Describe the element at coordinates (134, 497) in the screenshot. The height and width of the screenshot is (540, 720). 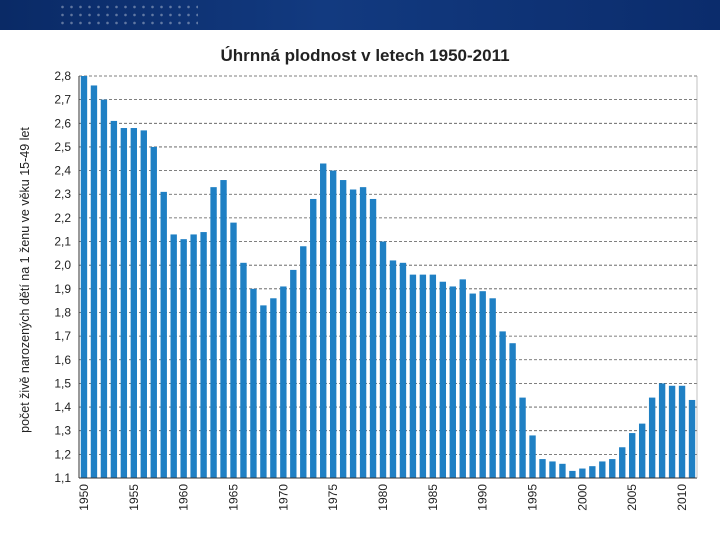
I see `x-tick-label: 1955` at that location.